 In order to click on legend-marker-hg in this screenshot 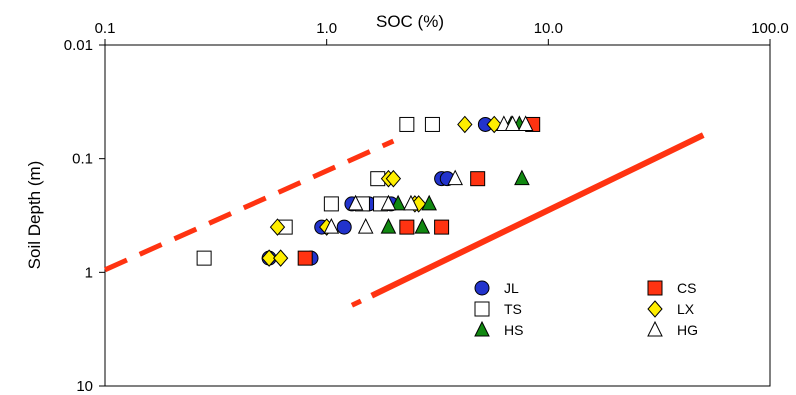, I will do `click(655, 328)`.